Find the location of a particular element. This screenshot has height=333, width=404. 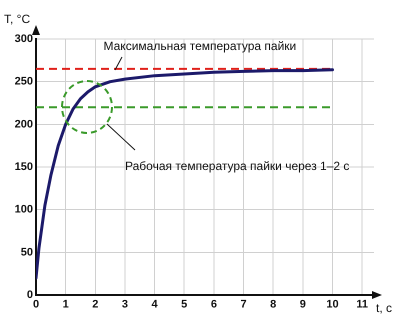

x-tick-label: 1 is located at coordinates (65, 304).